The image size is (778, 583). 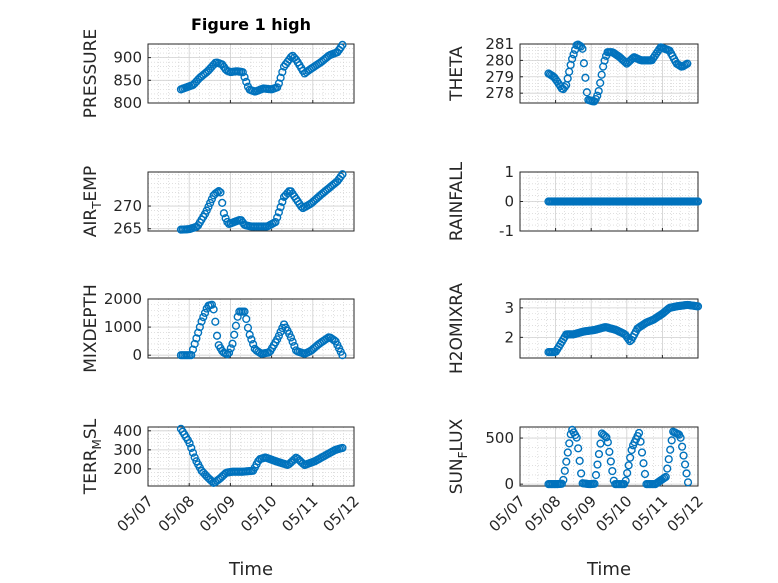 I want to click on x-axis-label: Time, so click(x=608, y=569).